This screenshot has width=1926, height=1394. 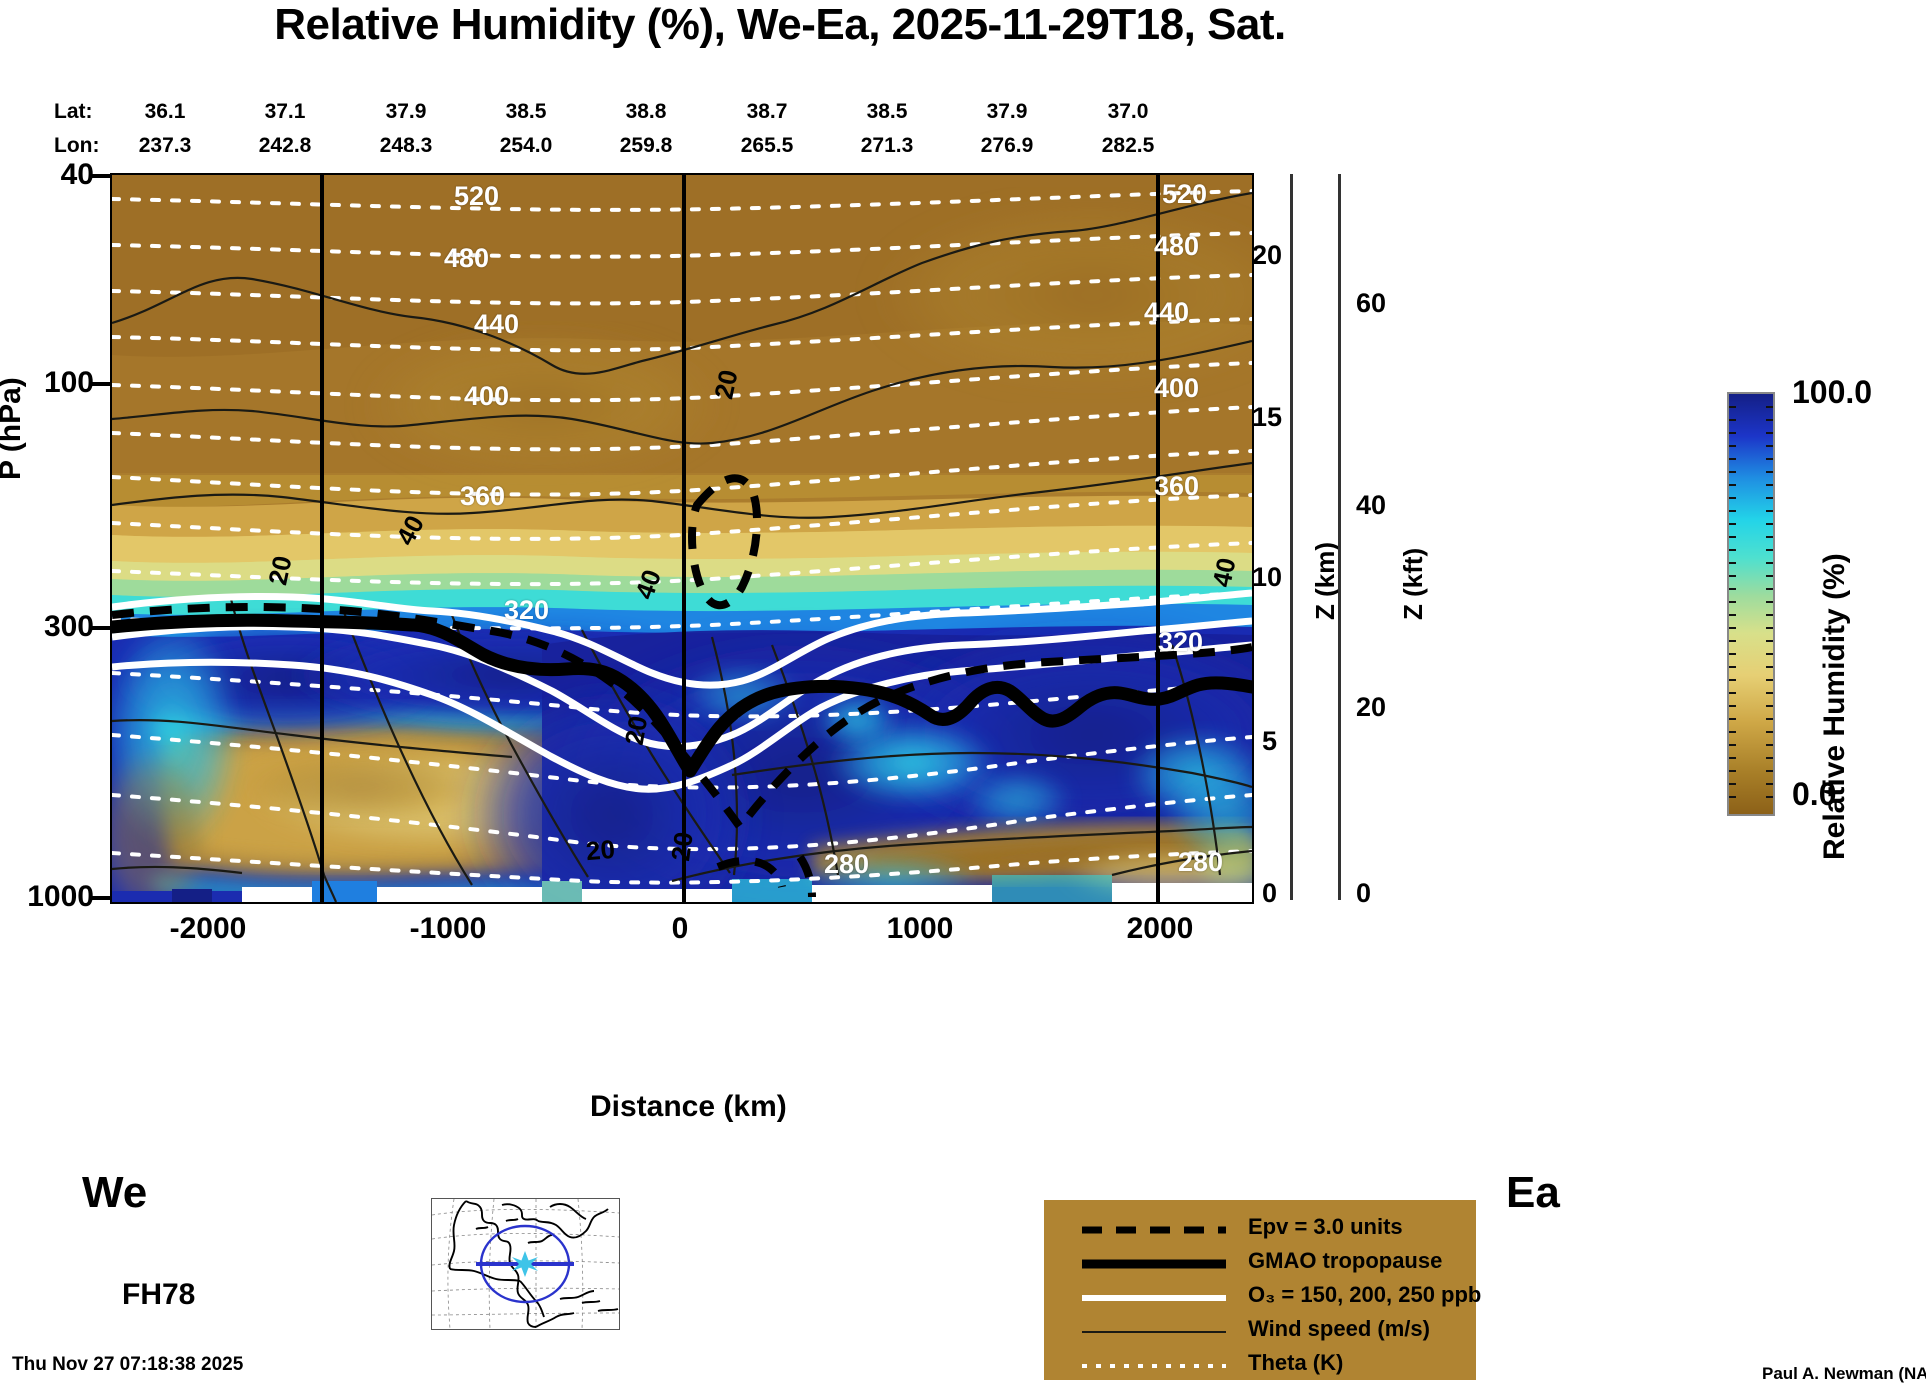 I want to click on lon-value: 237.3, so click(x=165, y=145).